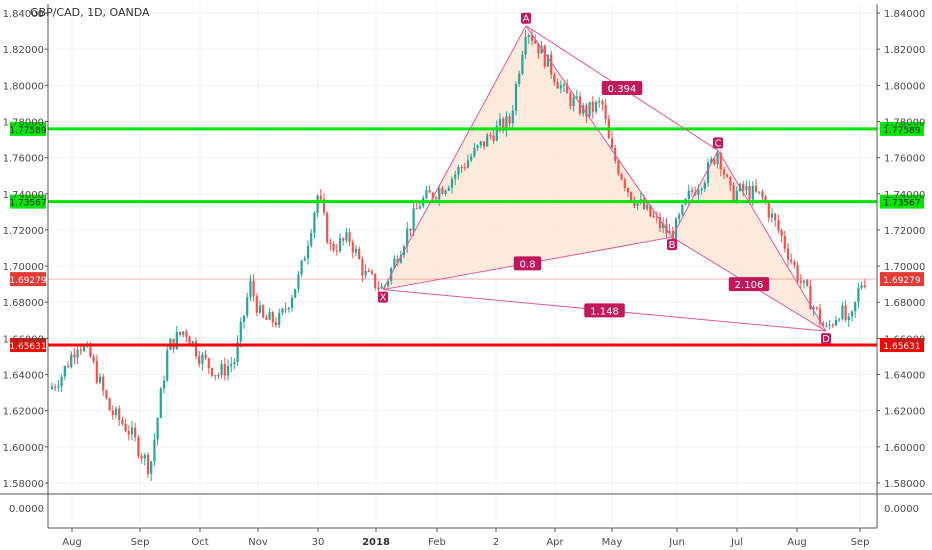 The image size is (932, 550). Describe the element at coordinates (622, 88) in the screenshot. I see `ratio-badge` at that location.